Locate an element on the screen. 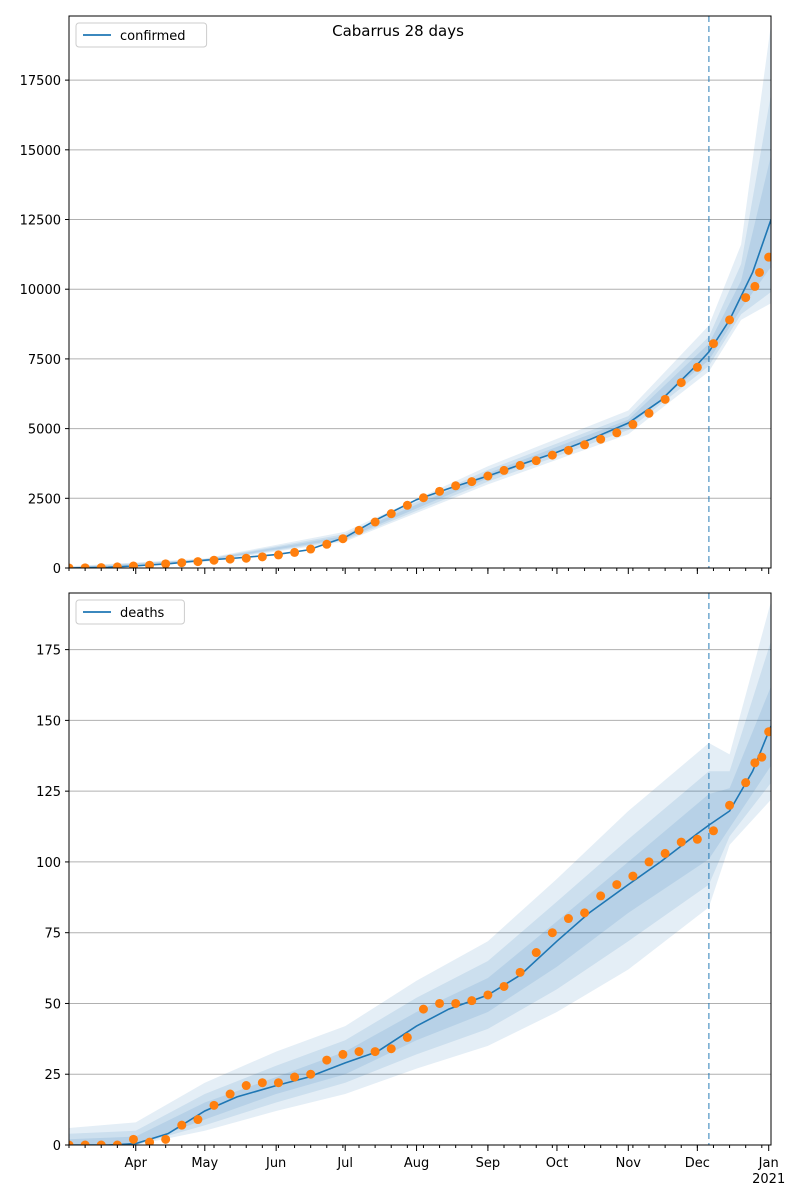 Image resolution: width=800 pixels, height=1200 pixels. y-tick-label: 25 is located at coordinates (52, 1075).